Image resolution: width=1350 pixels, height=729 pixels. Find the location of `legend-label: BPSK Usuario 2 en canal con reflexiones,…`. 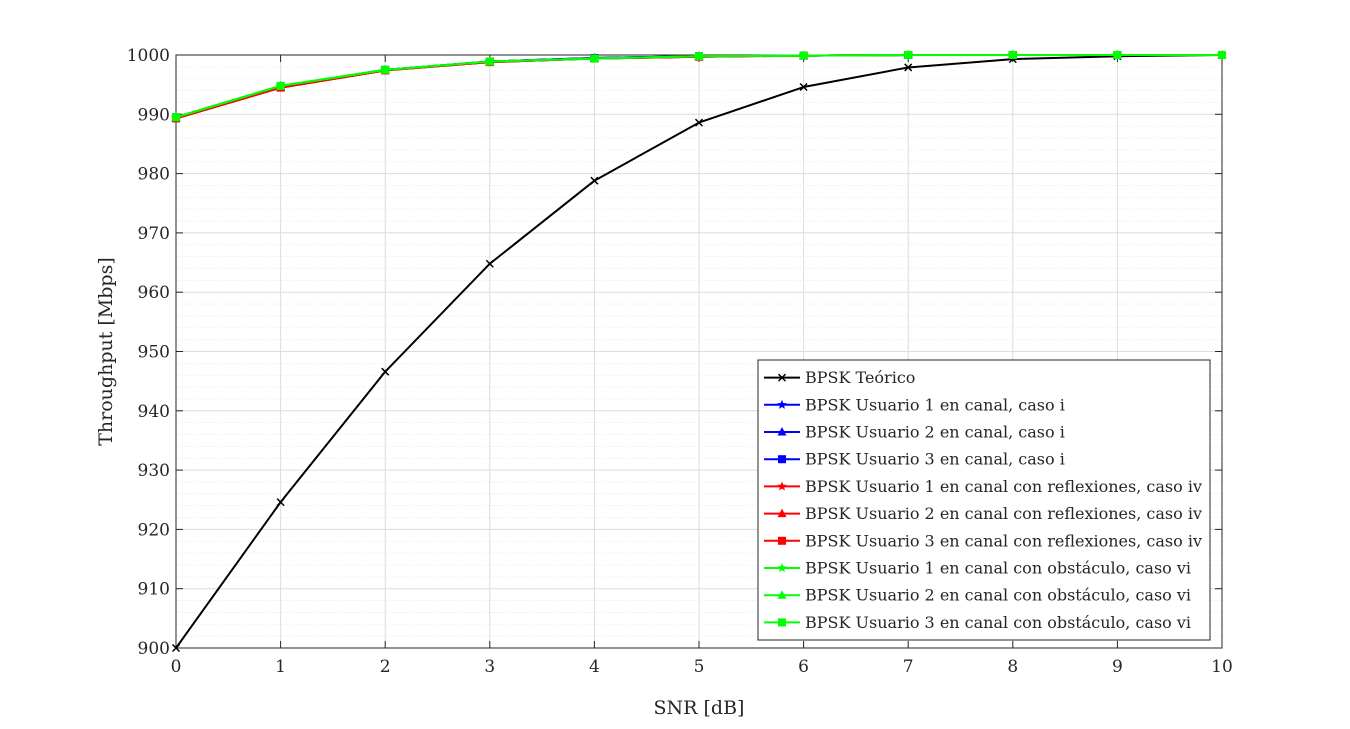

legend-label: BPSK Usuario 2 en canal con reflexiones,… is located at coordinates (1003, 513).